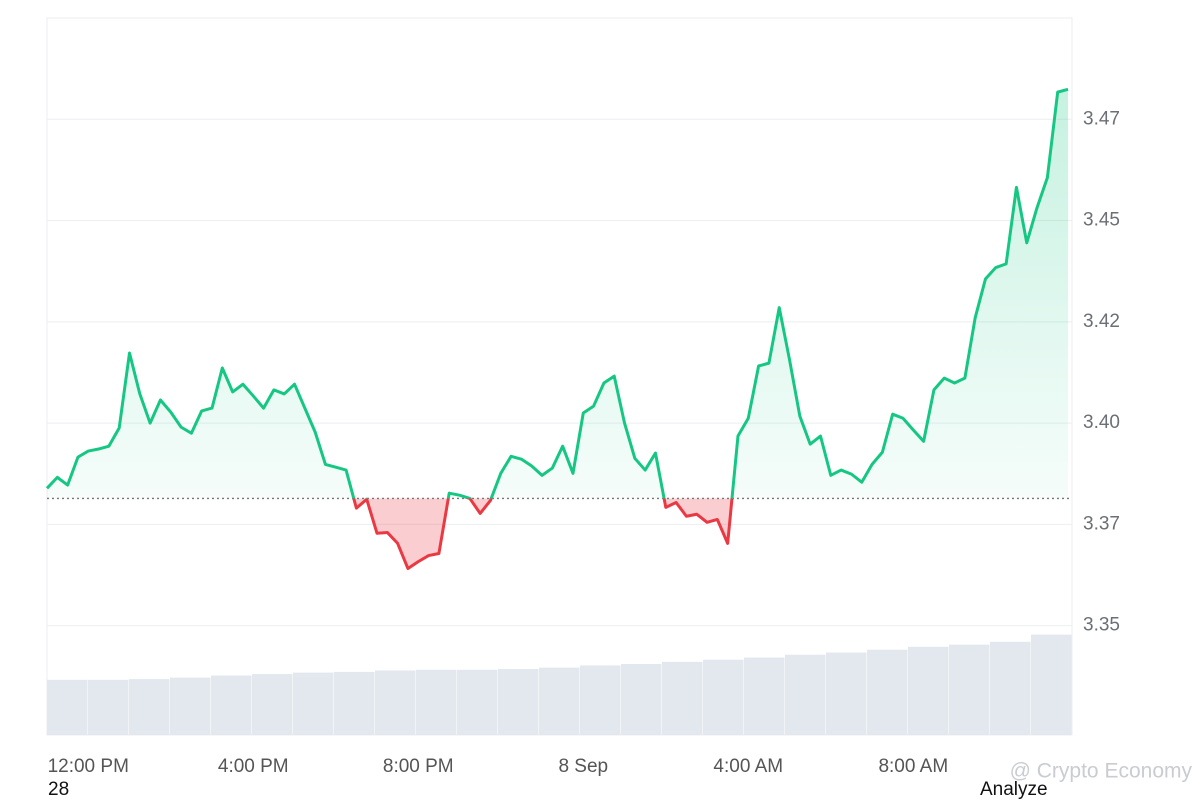 The width and height of the screenshot is (1200, 800). Describe the element at coordinates (1101, 625) in the screenshot. I see `y-tick-label: 3.35` at that location.